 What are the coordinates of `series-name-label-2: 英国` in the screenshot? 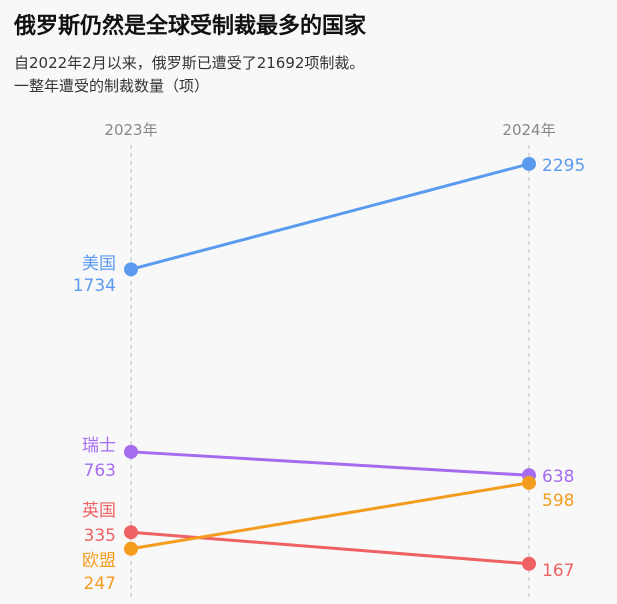 It's located at (99, 511).